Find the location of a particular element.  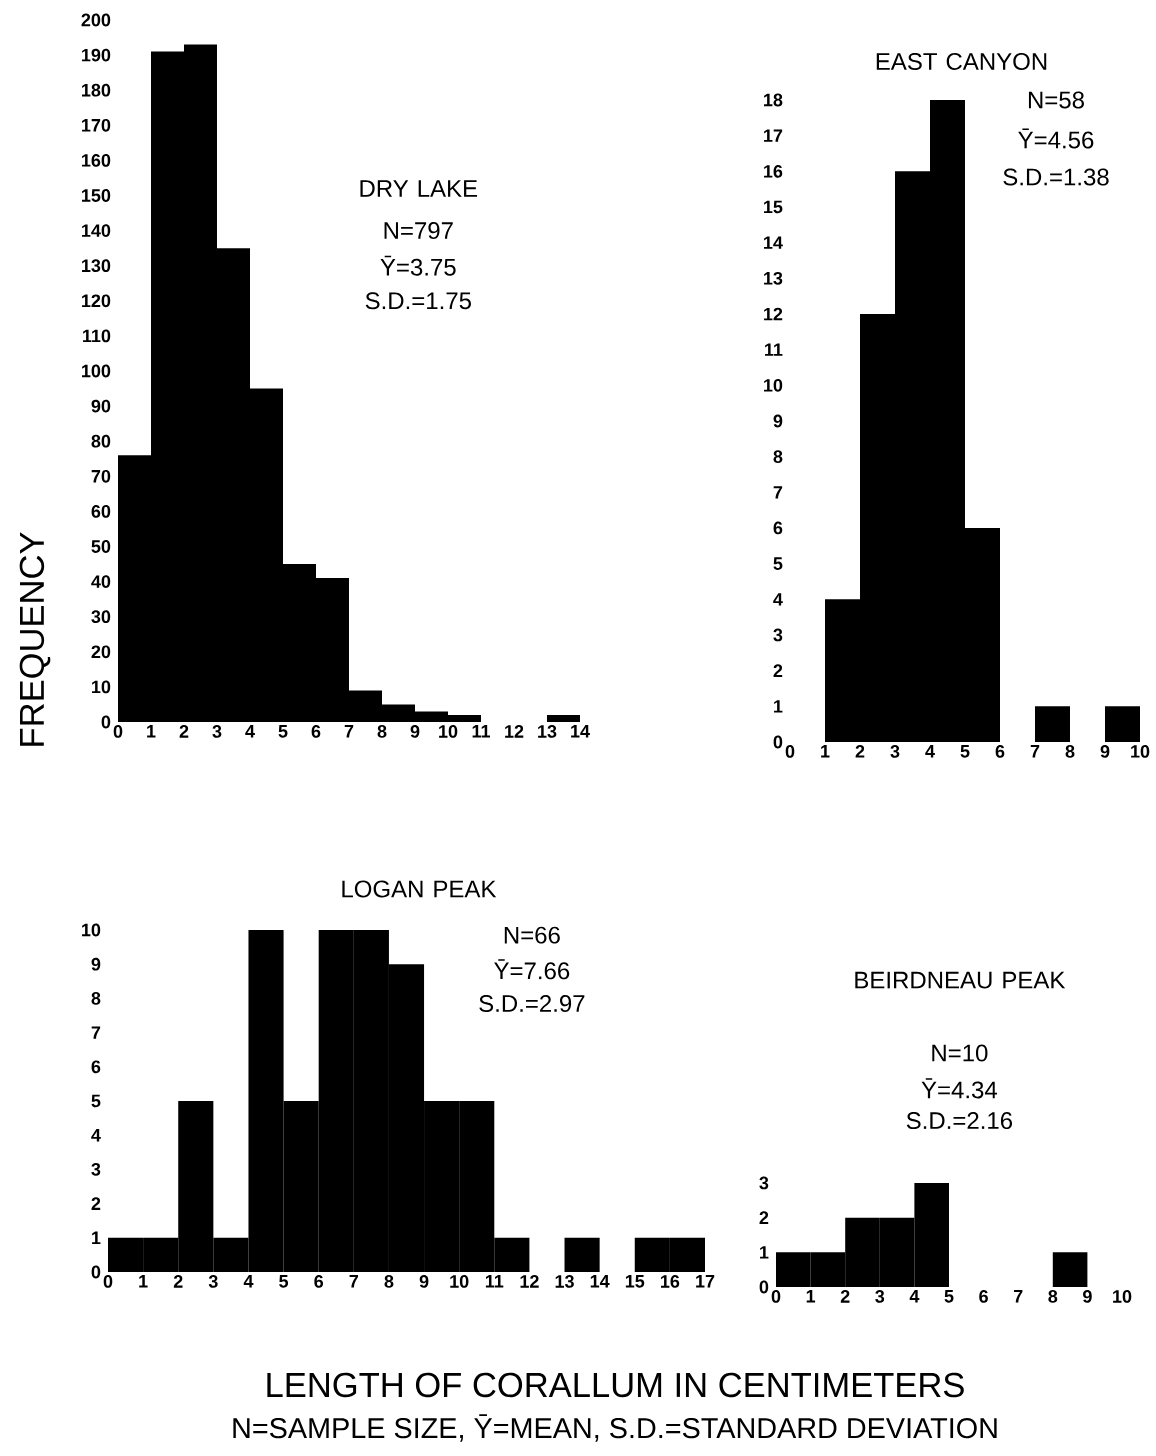

y-tick-label: 15 is located at coordinates (773, 207).